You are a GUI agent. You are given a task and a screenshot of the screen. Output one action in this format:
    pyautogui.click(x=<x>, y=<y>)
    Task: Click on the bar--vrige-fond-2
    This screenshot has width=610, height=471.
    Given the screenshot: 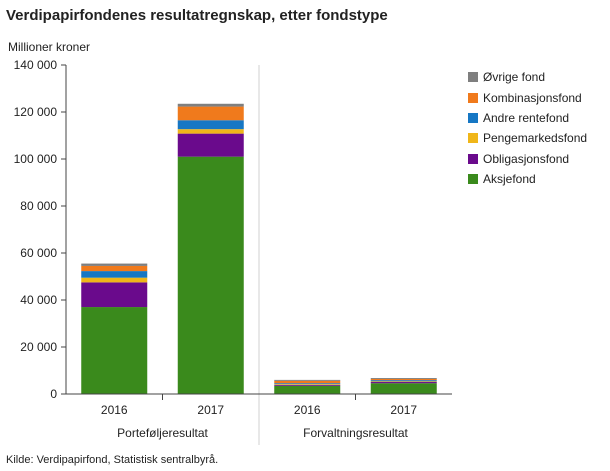 What is the action you would take?
    pyautogui.click(x=307, y=380)
    